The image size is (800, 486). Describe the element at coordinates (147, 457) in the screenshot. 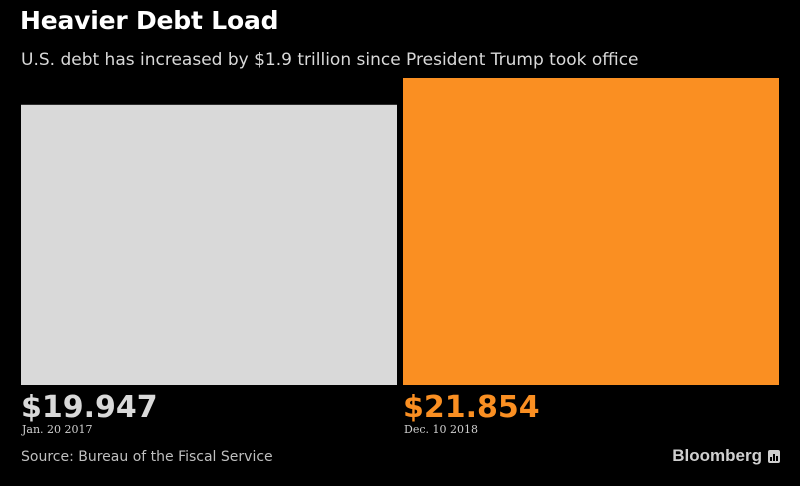

I see `source-note: Source: Bureau of the Fiscal Service` at that location.